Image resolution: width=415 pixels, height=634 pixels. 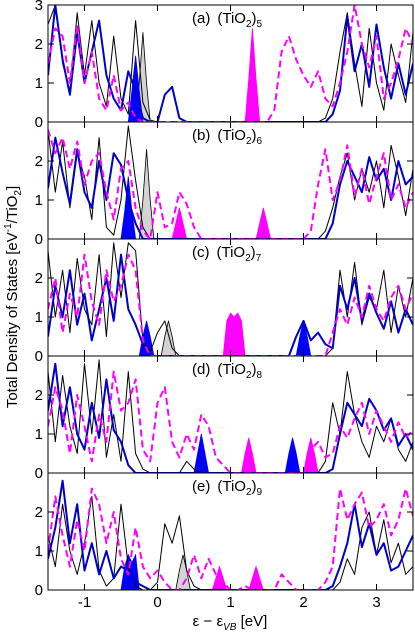 What do you see at coordinates (12, 320) in the screenshot?
I see `y-label-text: Total Density of States [eV` at bounding box center [12, 320].